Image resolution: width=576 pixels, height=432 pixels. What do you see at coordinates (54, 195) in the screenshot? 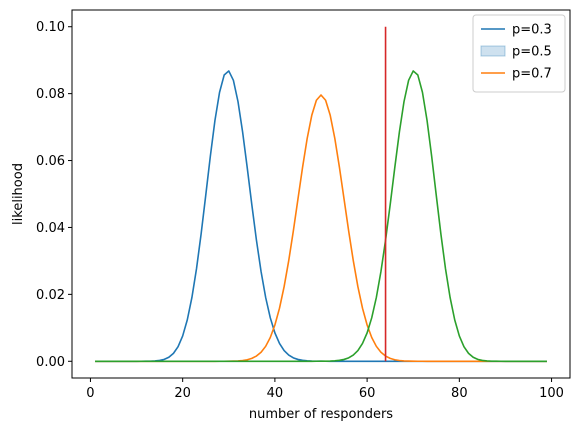
I see `y-axis-ticks: 0.00 0.02 0.04 0.06 0.08 0.10` at bounding box center [54, 195].